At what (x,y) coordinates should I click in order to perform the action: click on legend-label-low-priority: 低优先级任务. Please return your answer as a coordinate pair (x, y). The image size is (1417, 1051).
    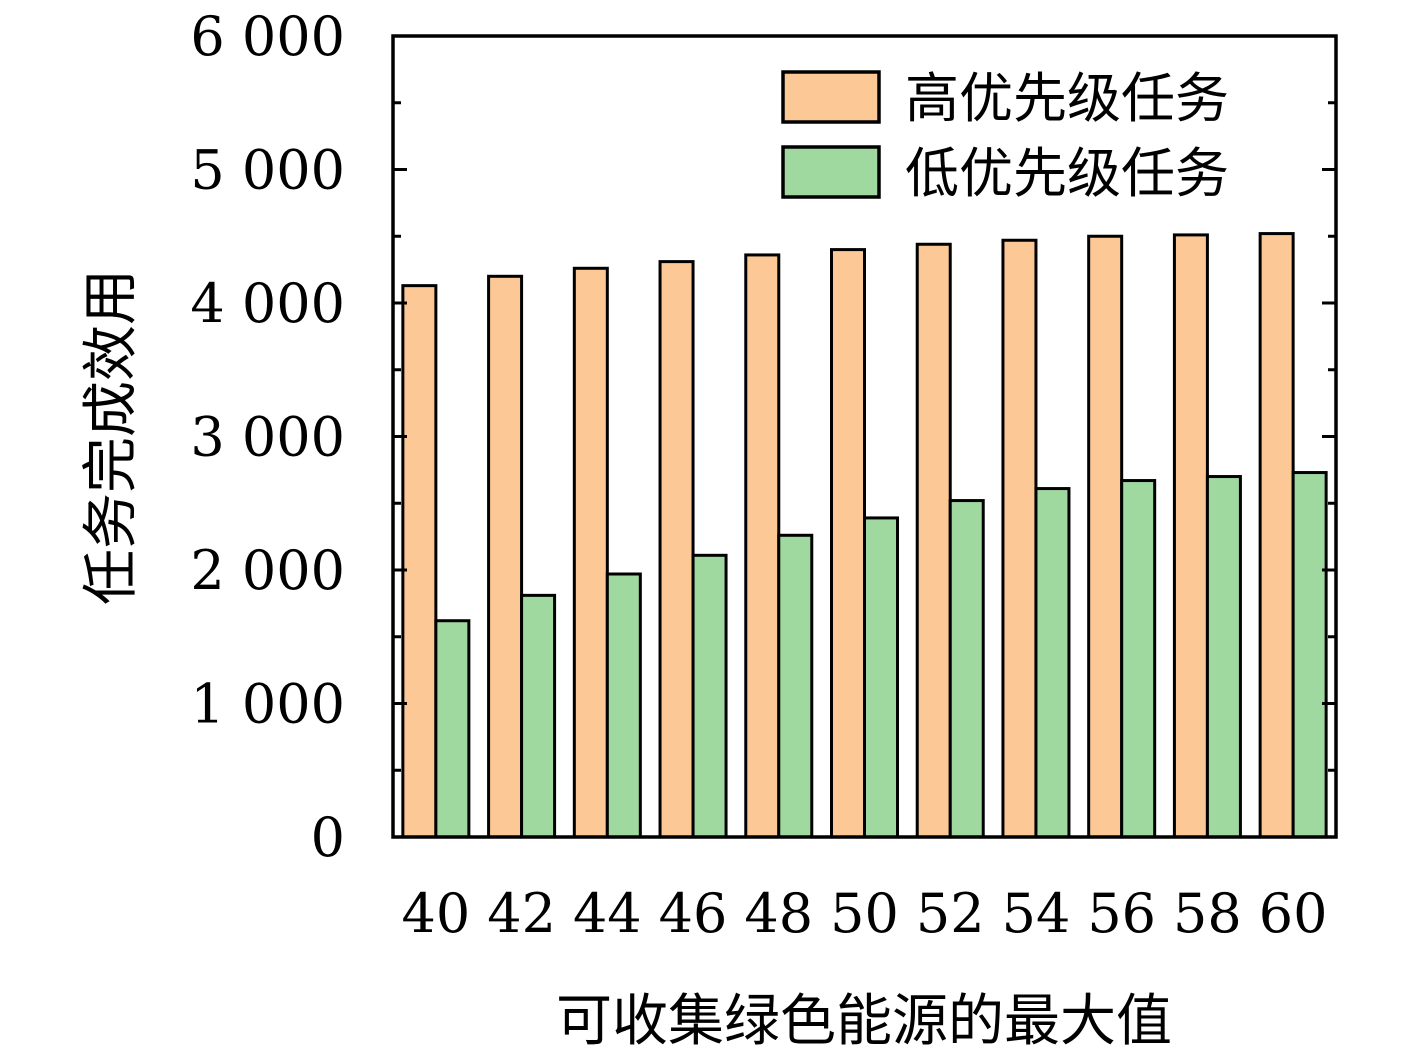
    Looking at the image, I should click on (1067, 173).